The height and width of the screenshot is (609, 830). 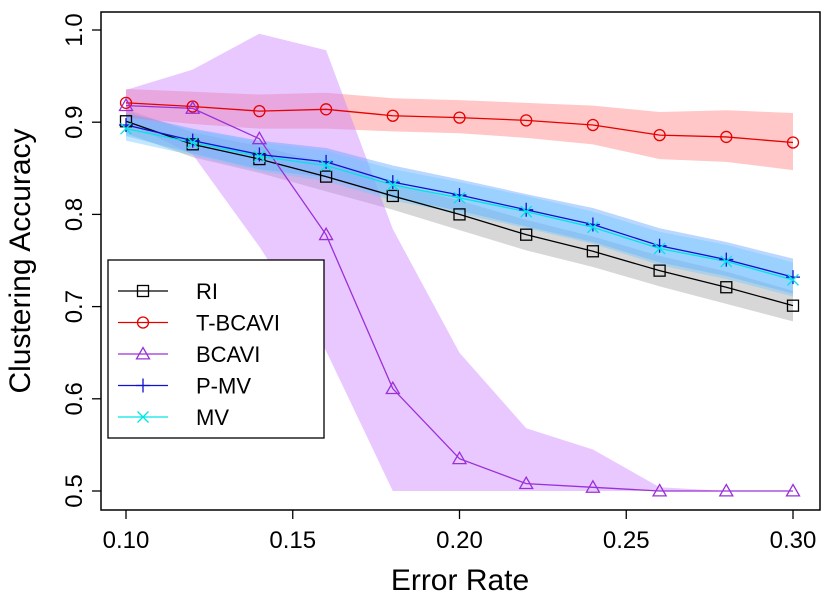 I want to click on band-t-bcavi, so click(x=459, y=130).